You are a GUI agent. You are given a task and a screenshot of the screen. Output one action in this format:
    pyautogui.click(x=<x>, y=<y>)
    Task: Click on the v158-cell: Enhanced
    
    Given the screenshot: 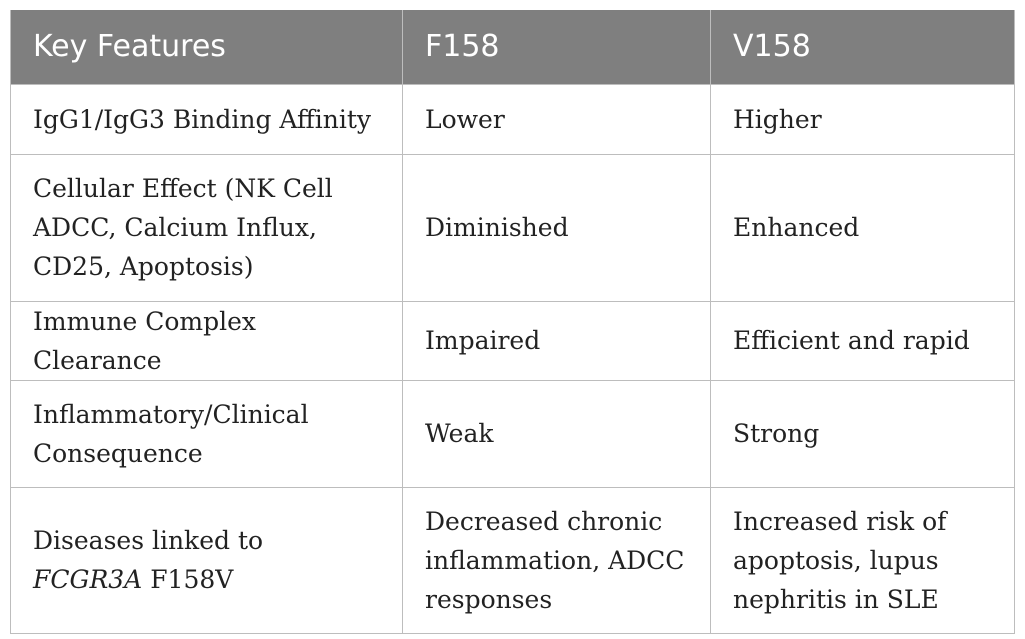 What is the action you would take?
    pyautogui.click(x=862, y=227)
    